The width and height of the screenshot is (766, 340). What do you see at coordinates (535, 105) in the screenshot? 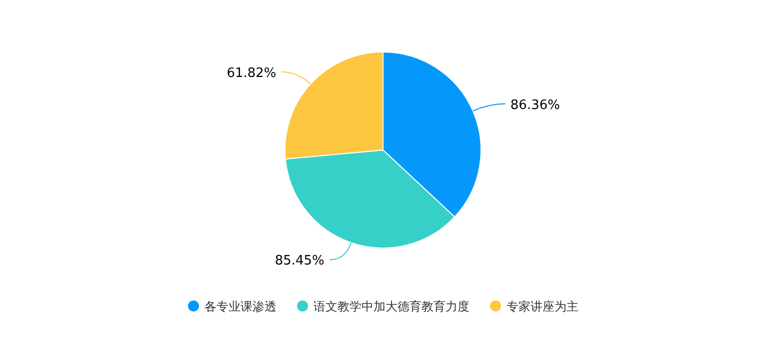
I see `data-label: 86.36%` at bounding box center [535, 105].